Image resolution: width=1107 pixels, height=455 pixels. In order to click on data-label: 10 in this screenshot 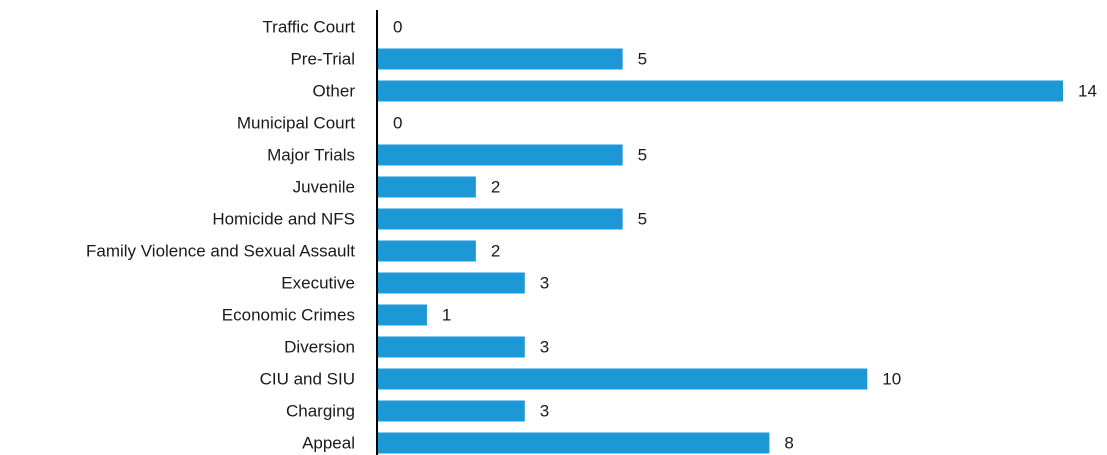, I will do `click(891, 378)`.